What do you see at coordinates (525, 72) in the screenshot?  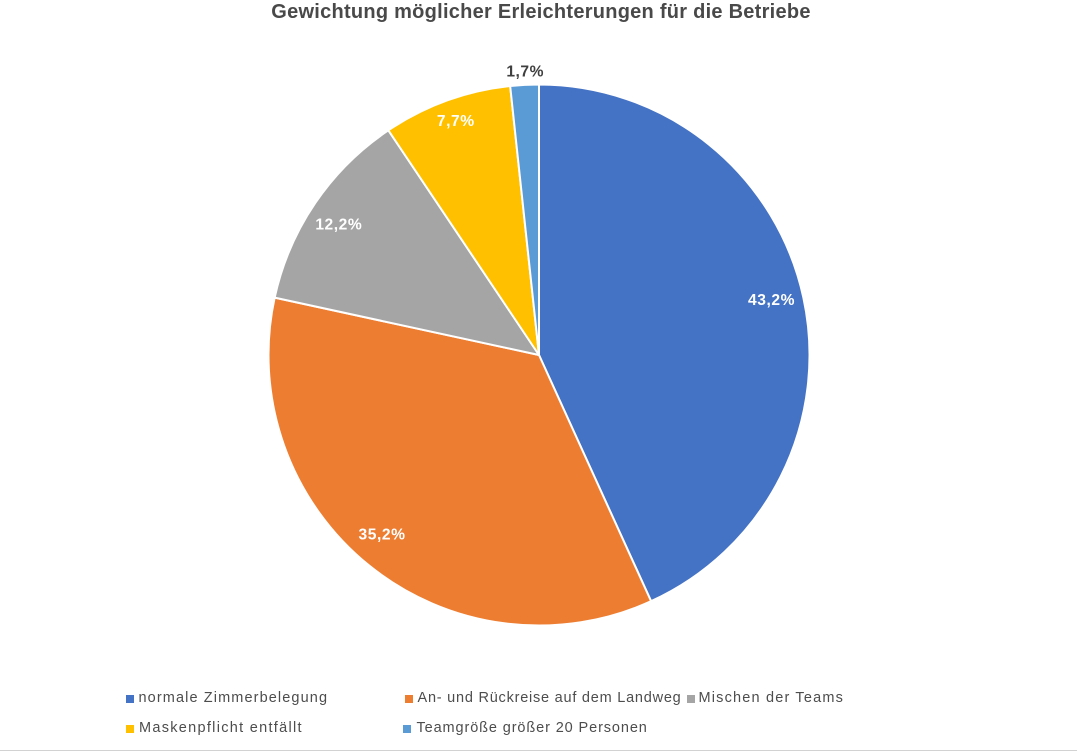 I see `svg-text: 1,7%` at bounding box center [525, 72].